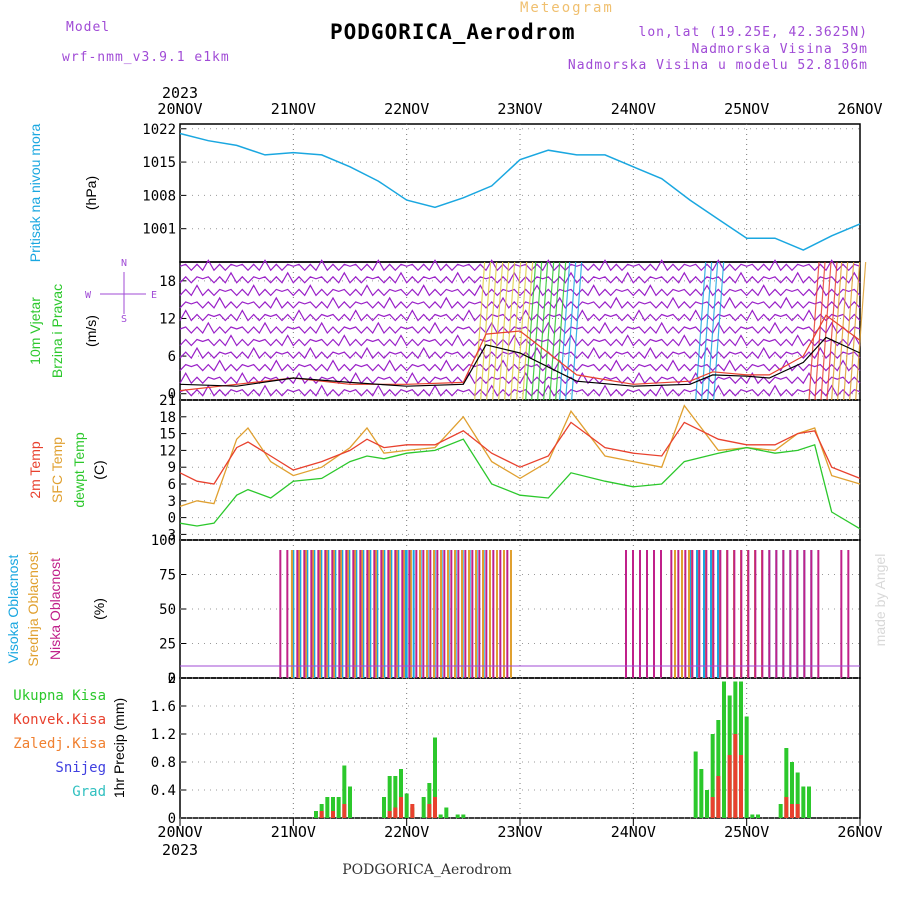 The height and width of the screenshot is (900, 900). I want to click on footer-title: PODGORICA_Aerodrom, so click(427, 870).